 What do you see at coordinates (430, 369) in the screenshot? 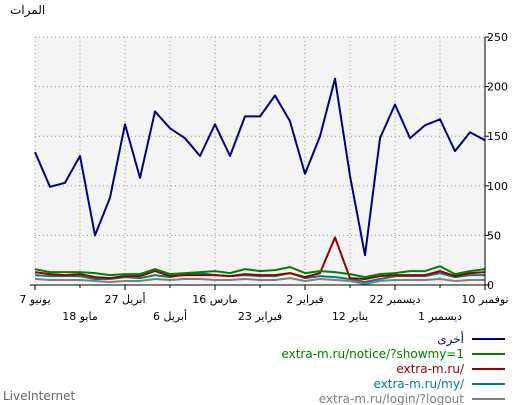
I see `legend-label: extra-m.ru/` at bounding box center [430, 369].